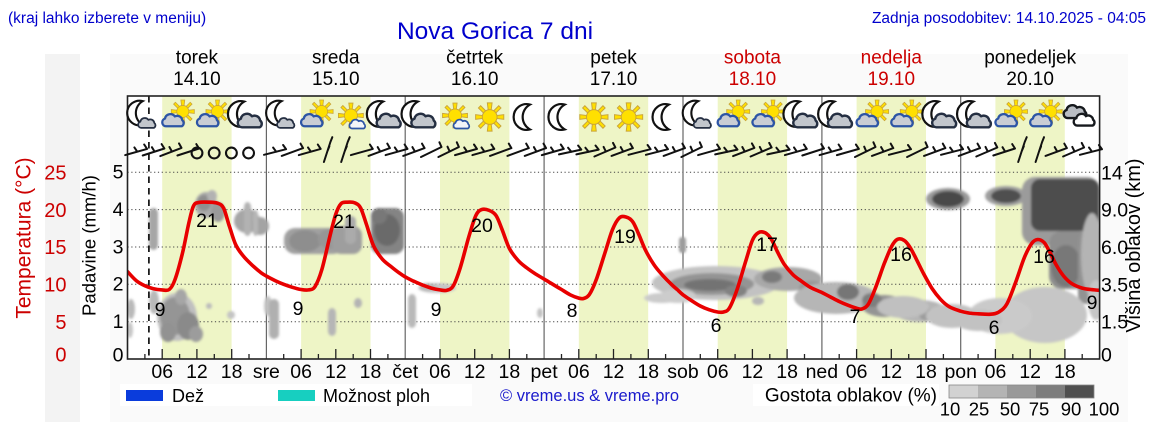 This screenshot has height=443, width=1152. What do you see at coordinates (336, 58) in the screenshot?
I see `svg-text: sreda` at bounding box center [336, 58].